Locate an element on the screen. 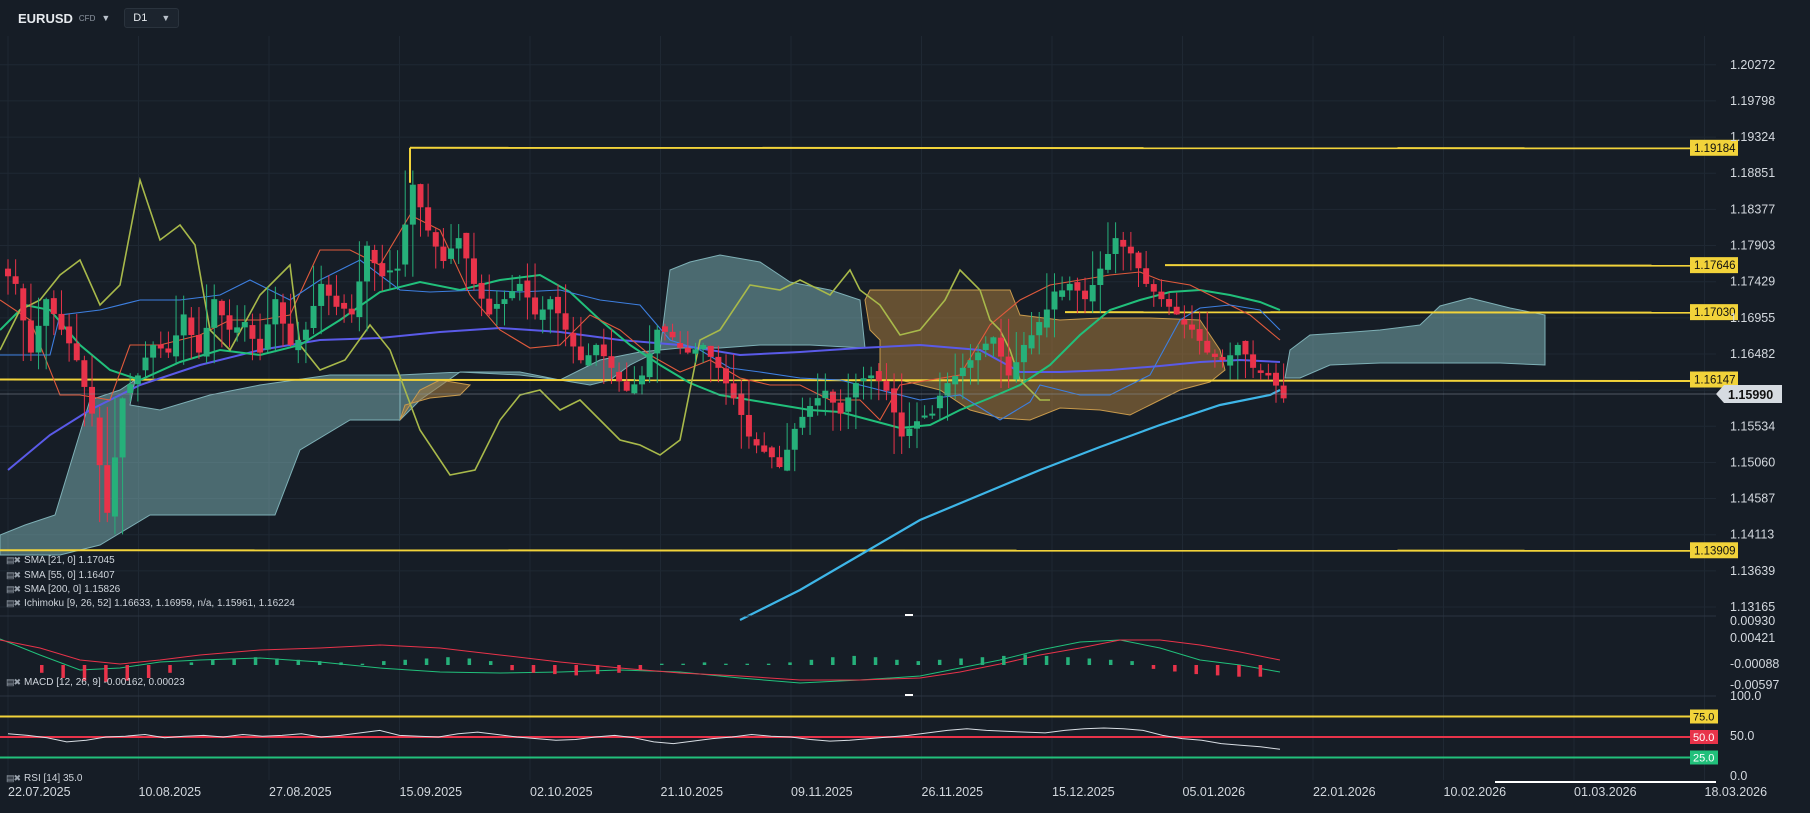 The height and width of the screenshot is (813, 1810). macd-histogram is located at coordinates (651, 668).